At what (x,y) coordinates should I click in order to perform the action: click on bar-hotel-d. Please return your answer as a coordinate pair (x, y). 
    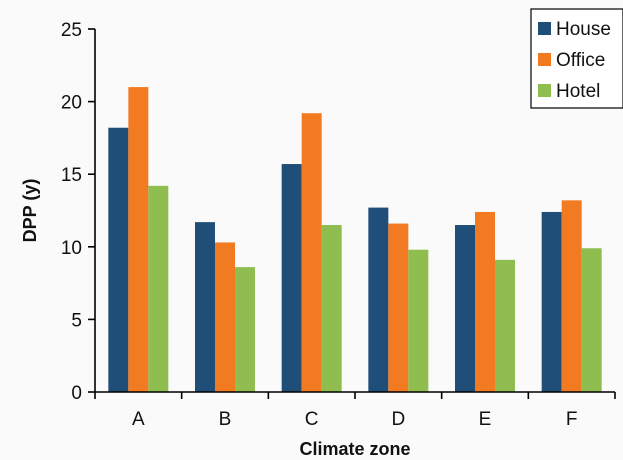
    Looking at the image, I should click on (418, 320).